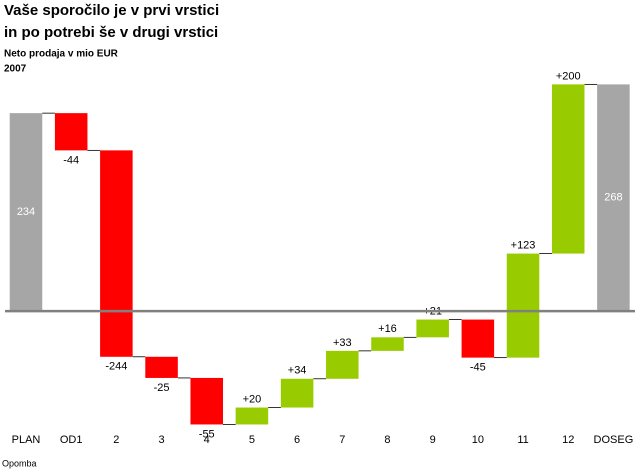  I want to click on data-label: +20, so click(252, 399).